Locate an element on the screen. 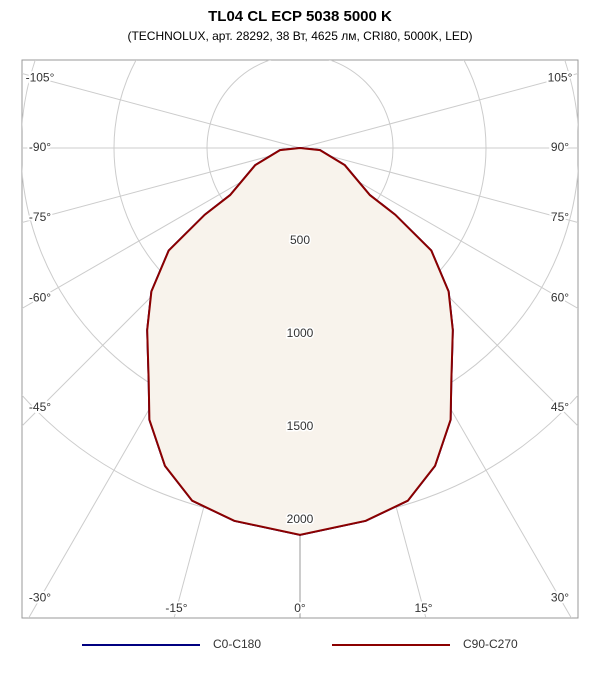 Image resolution: width=600 pixels, height=685 pixels. r-tick-label: 2000 is located at coordinates (300, 519).